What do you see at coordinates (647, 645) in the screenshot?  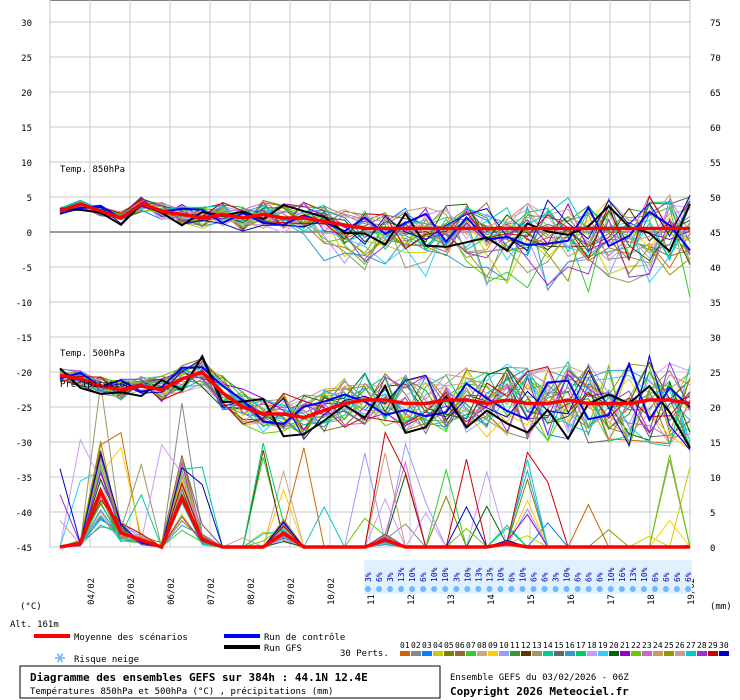 I see `member-number: 23` at bounding box center [647, 645].